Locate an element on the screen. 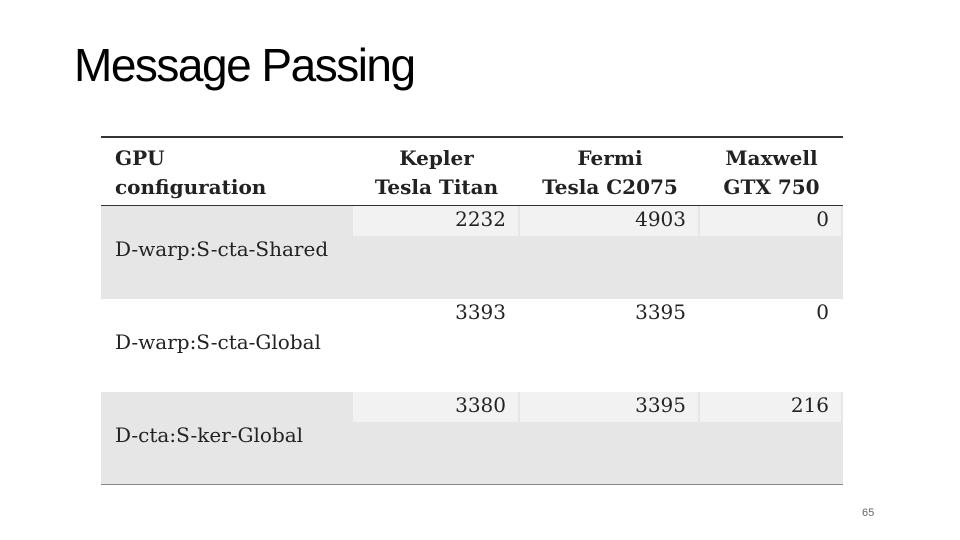  row-label: D-warp:S-cta-Shared is located at coordinates (222, 249).